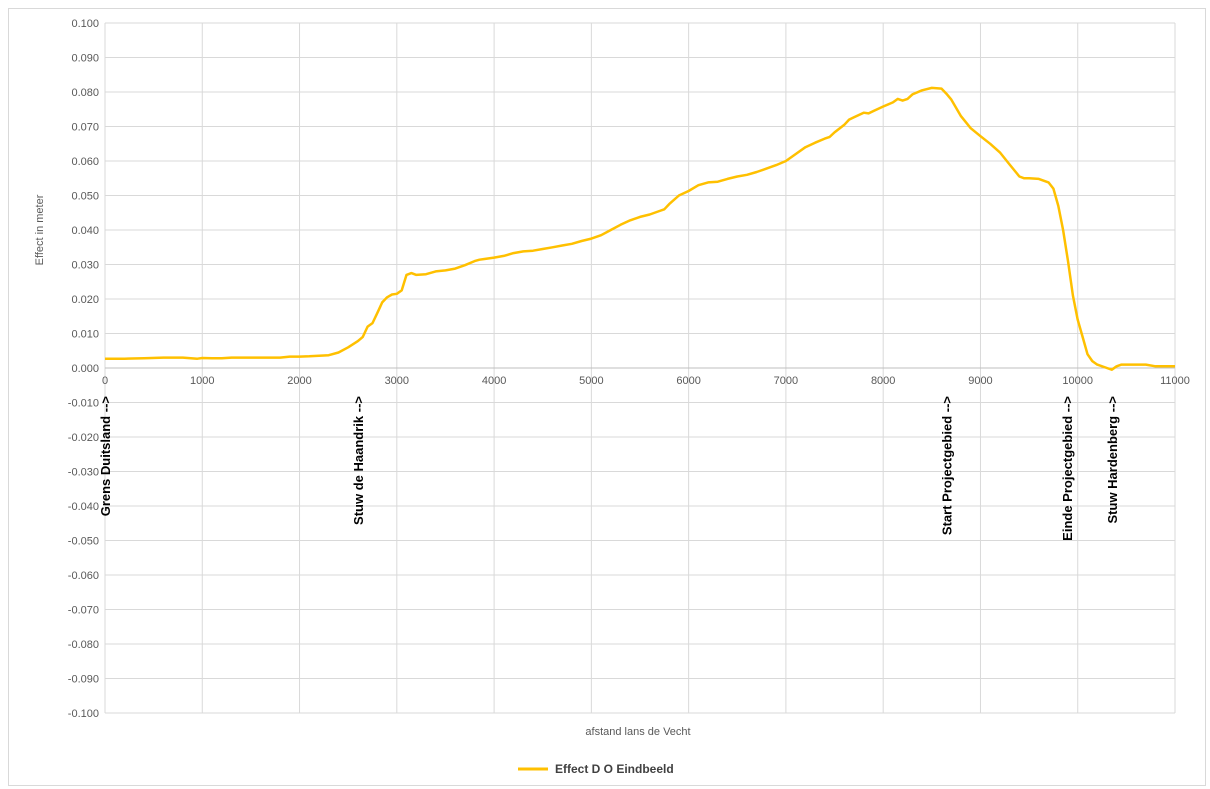  What do you see at coordinates (83, 645) in the screenshot?
I see `y-tick-label: -0.080` at bounding box center [83, 645].